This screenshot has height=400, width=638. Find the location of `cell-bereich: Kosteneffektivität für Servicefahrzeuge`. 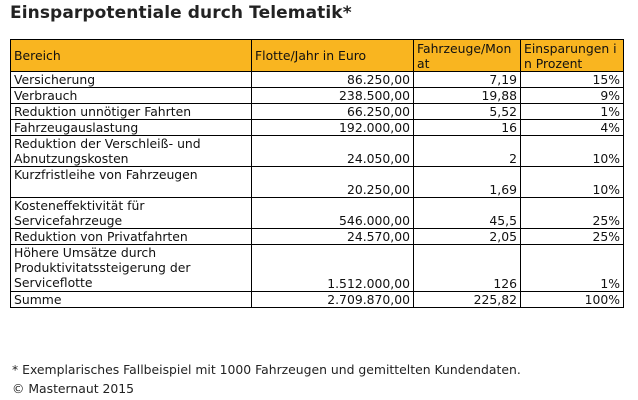

cell-bereich: Kosteneffektivität für Servicefahrzeuge is located at coordinates (131, 213).